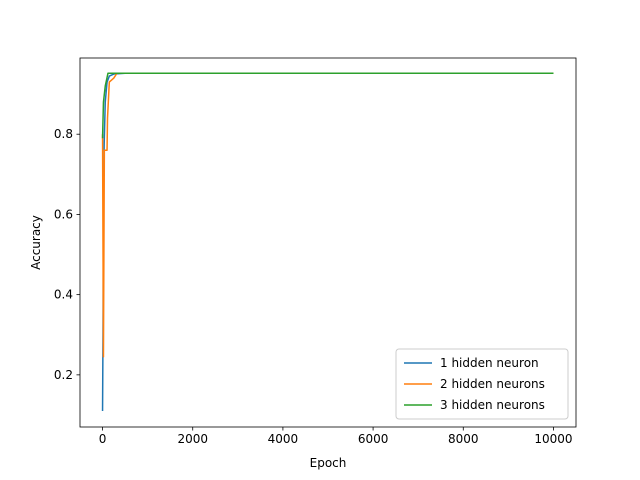 The width and height of the screenshot is (640, 480). I want to click on x-tick-label: 4000, so click(283, 439).